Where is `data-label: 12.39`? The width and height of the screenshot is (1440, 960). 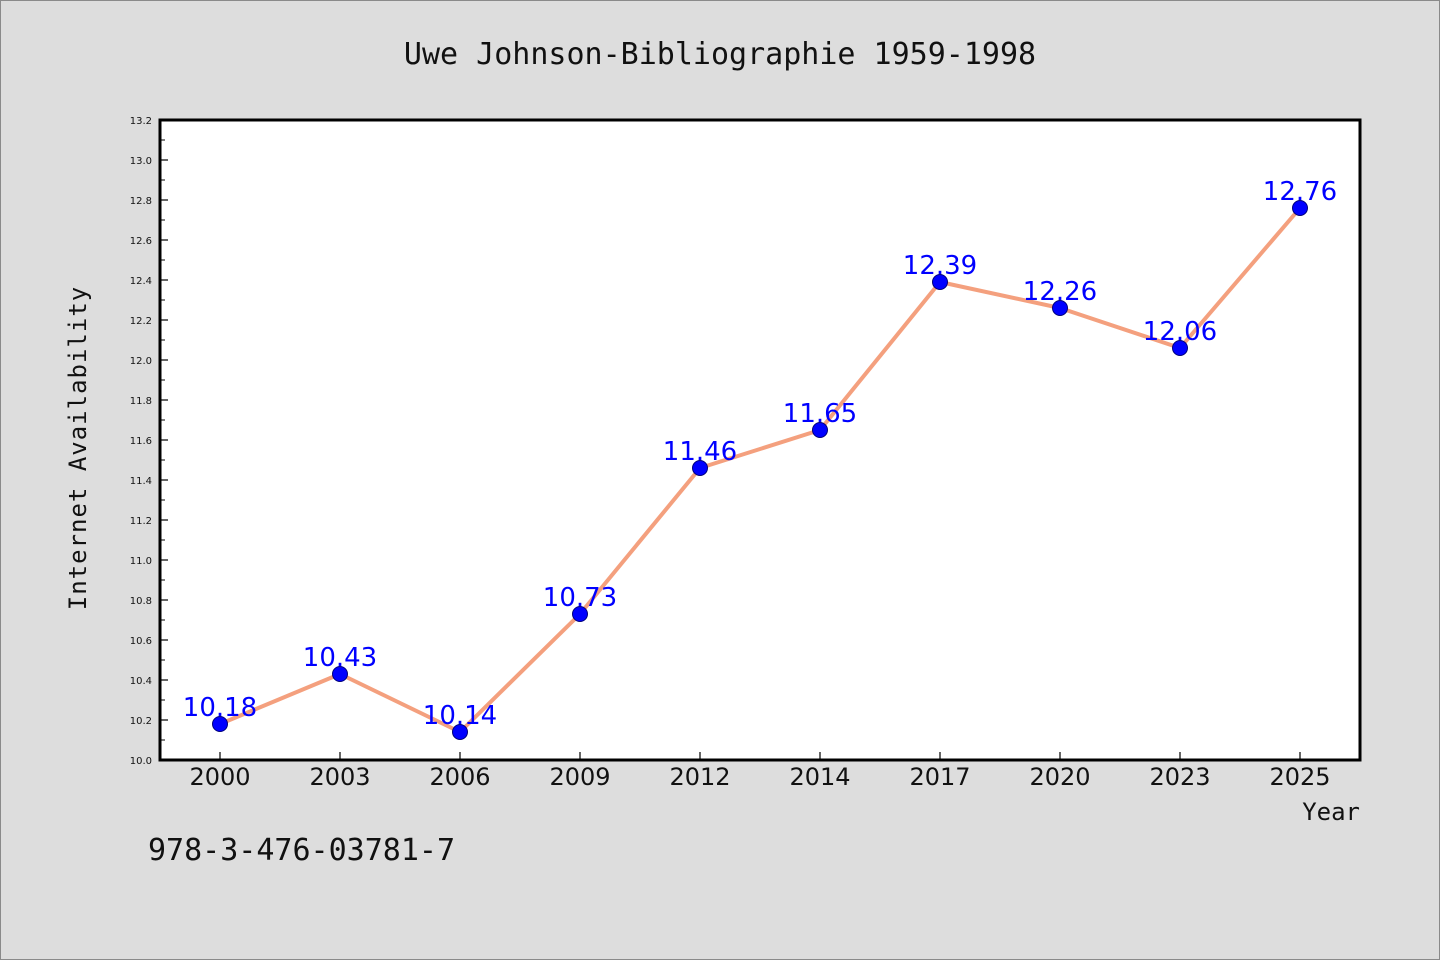 data-label: 12.39 is located at coordinates (940, 266).